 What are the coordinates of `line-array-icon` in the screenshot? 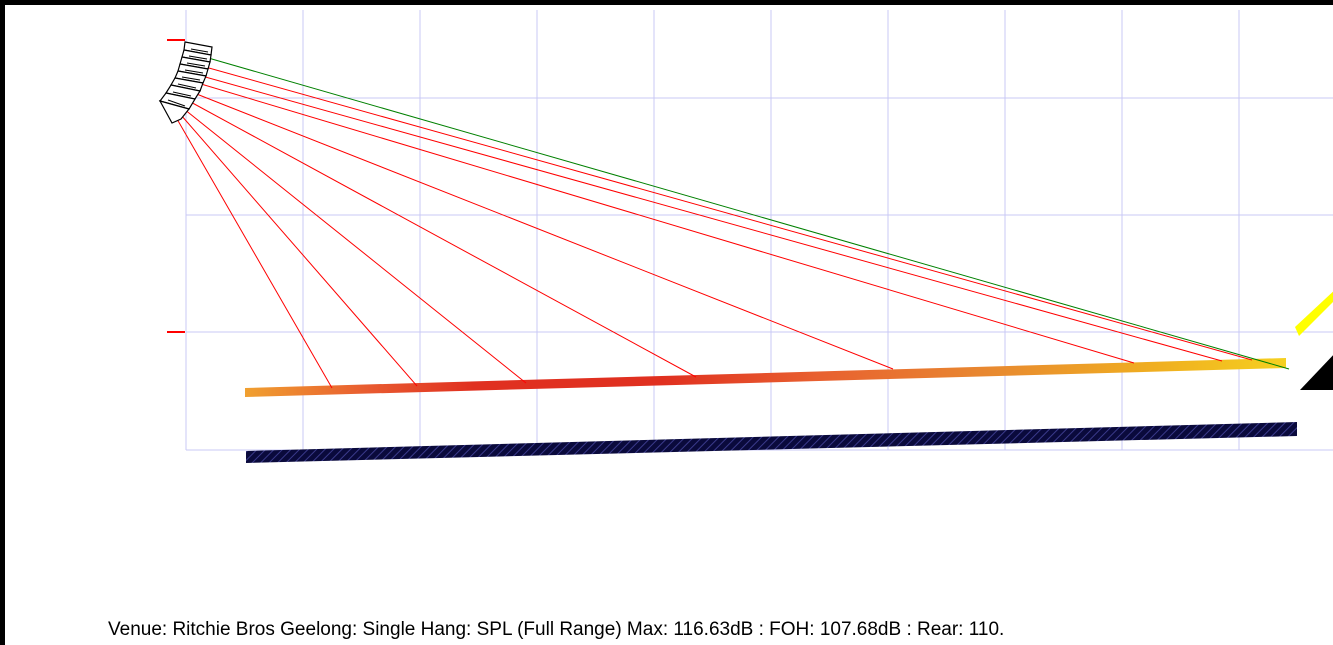 It's located at (185, 82).